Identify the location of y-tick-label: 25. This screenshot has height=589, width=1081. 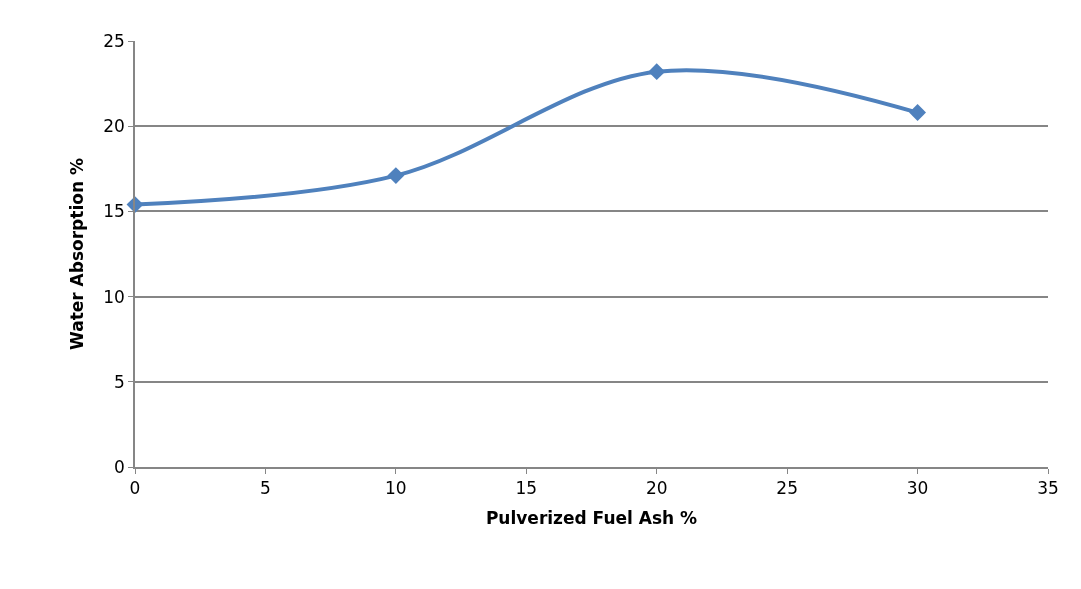
(114, 40).